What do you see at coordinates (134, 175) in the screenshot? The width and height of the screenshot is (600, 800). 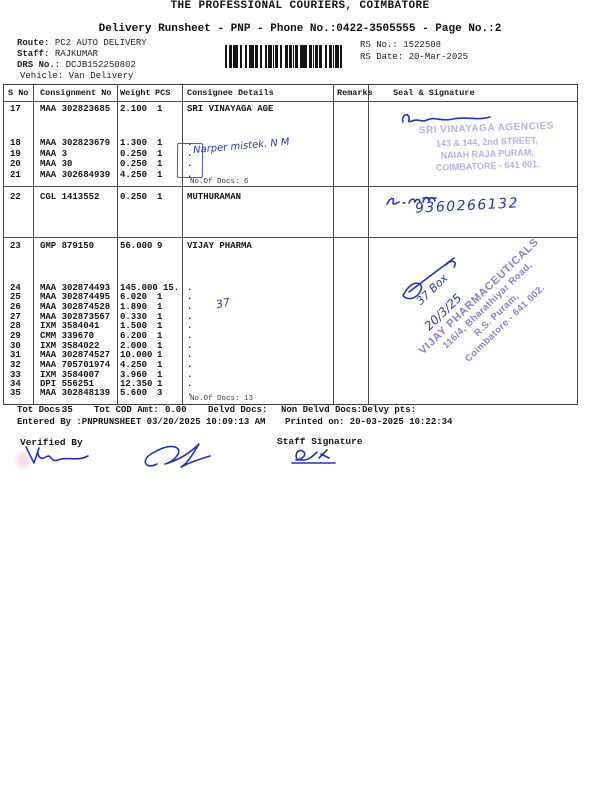 I see `cell-weight: 4.250` at bounding box center [134, 175].